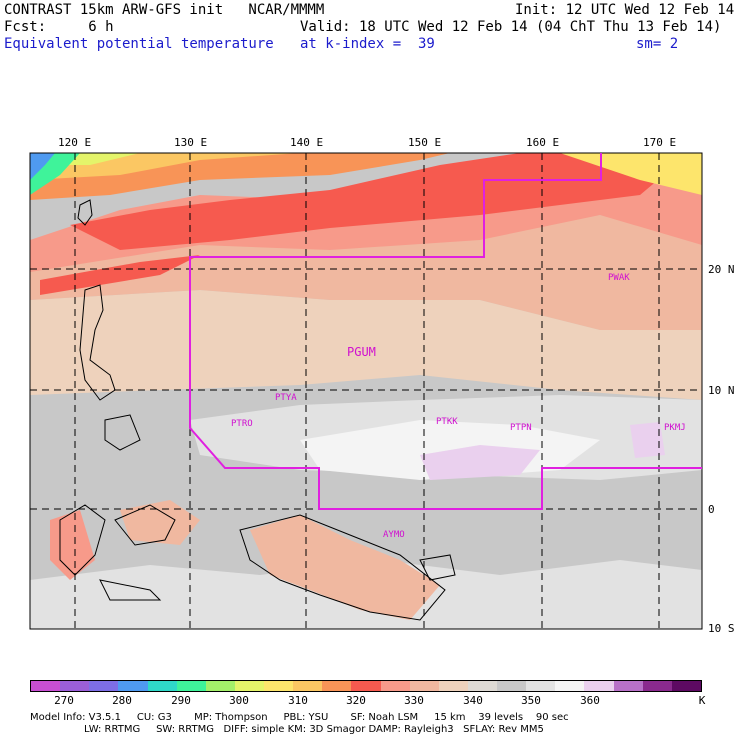 Image resolution: width=740 pixels, height=740 pixels. What do you see at coordinates (675, 428) in the screenshot?
I see `station-pkmj: PKMJ` at bounding box center [675, 428].